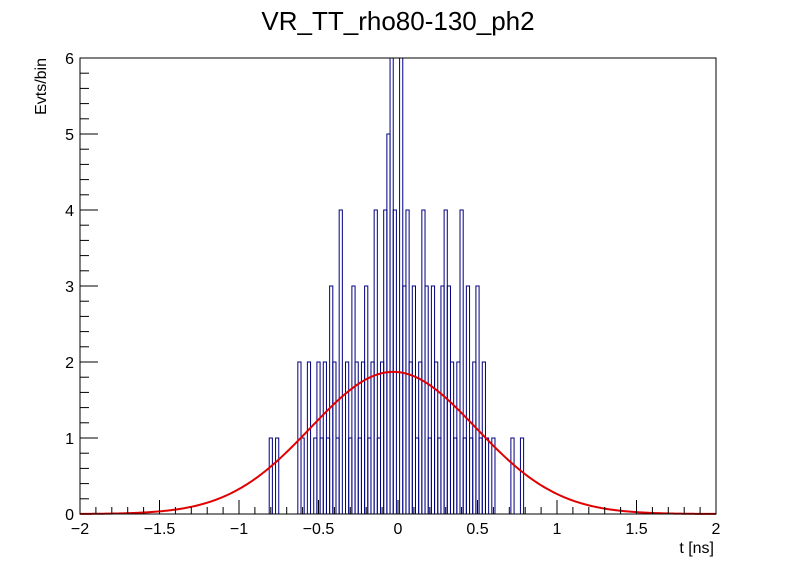  I want to click on x-axis-label: t [ns], so click(696, 548).